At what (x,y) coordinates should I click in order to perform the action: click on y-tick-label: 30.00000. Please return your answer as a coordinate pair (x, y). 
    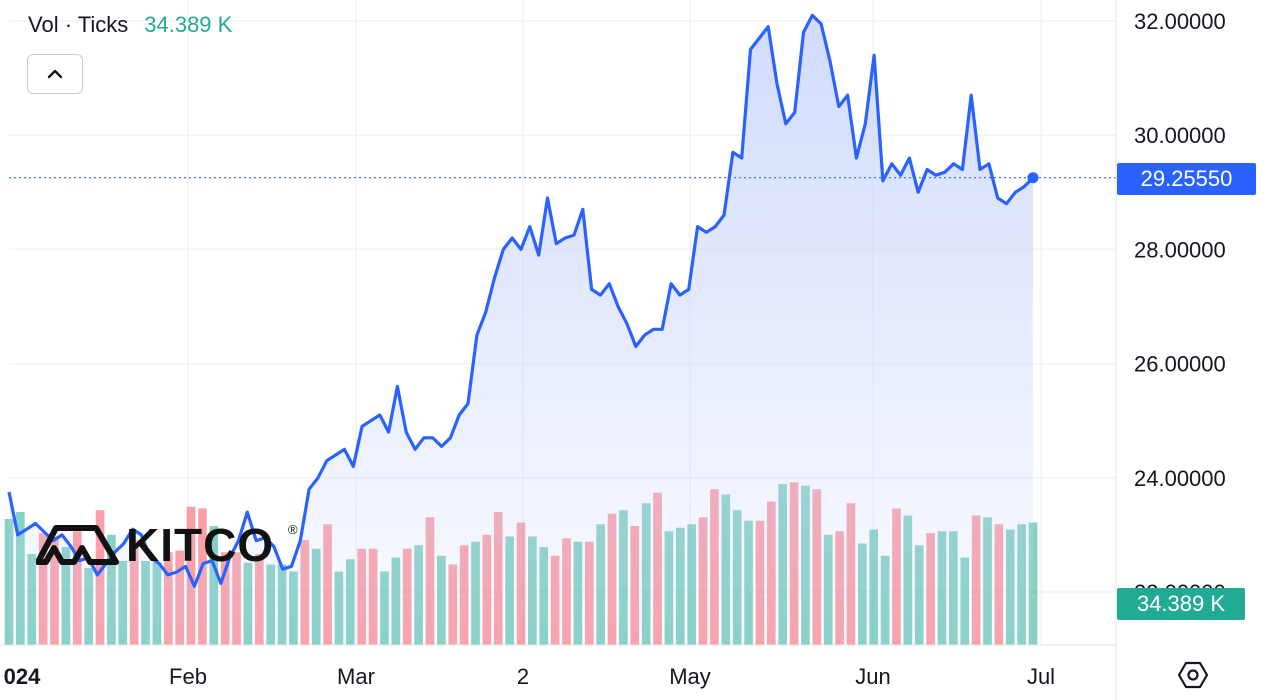
    Looking at the image, I should click on (1180, 135).